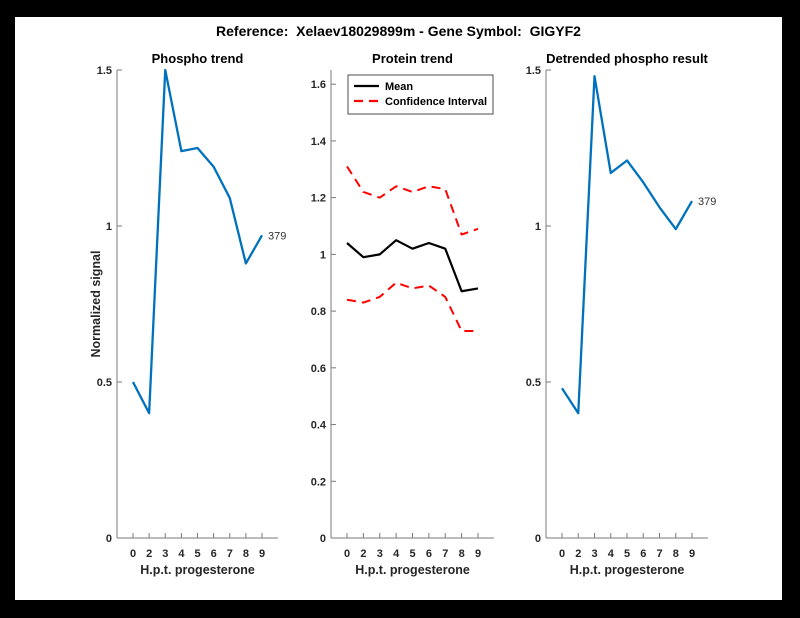 The width and height of the screenshot is (800, 618). I want to click on phospho-trend-line, so click(197, 241).